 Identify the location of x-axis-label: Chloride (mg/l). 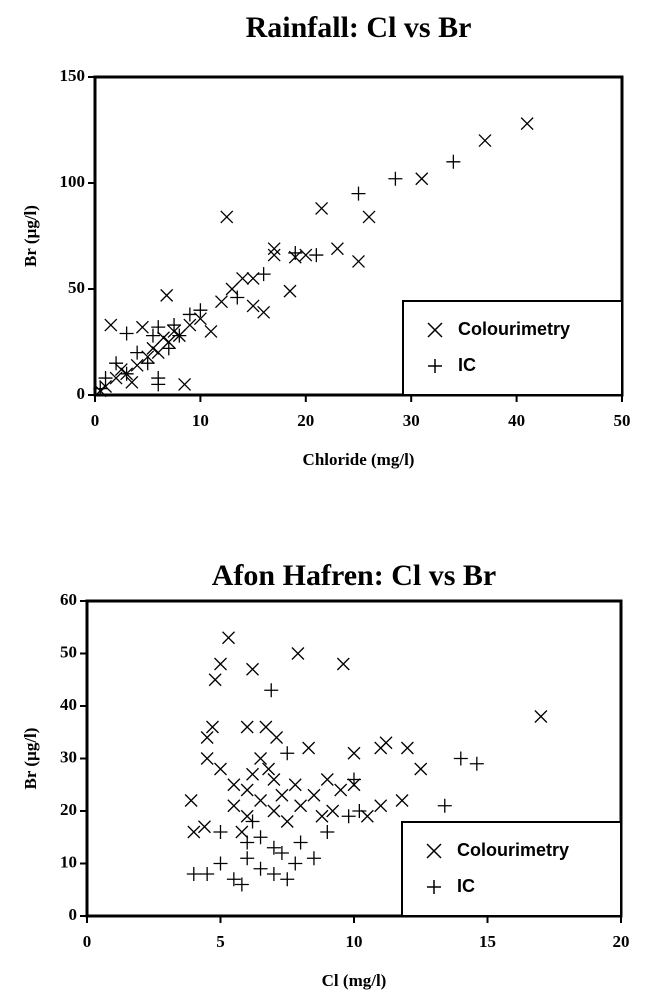
(359, 459).